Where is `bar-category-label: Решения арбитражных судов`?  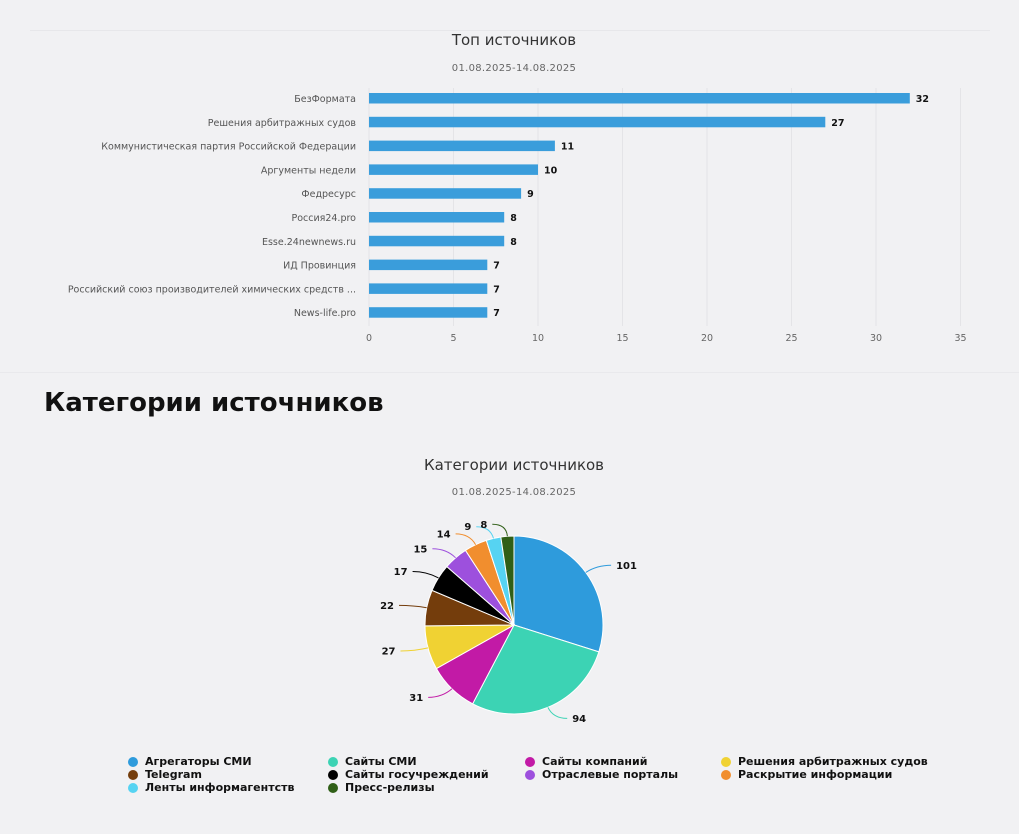
bar-category-label: Решения арбитражных судов is located at coordinates (282, 123).